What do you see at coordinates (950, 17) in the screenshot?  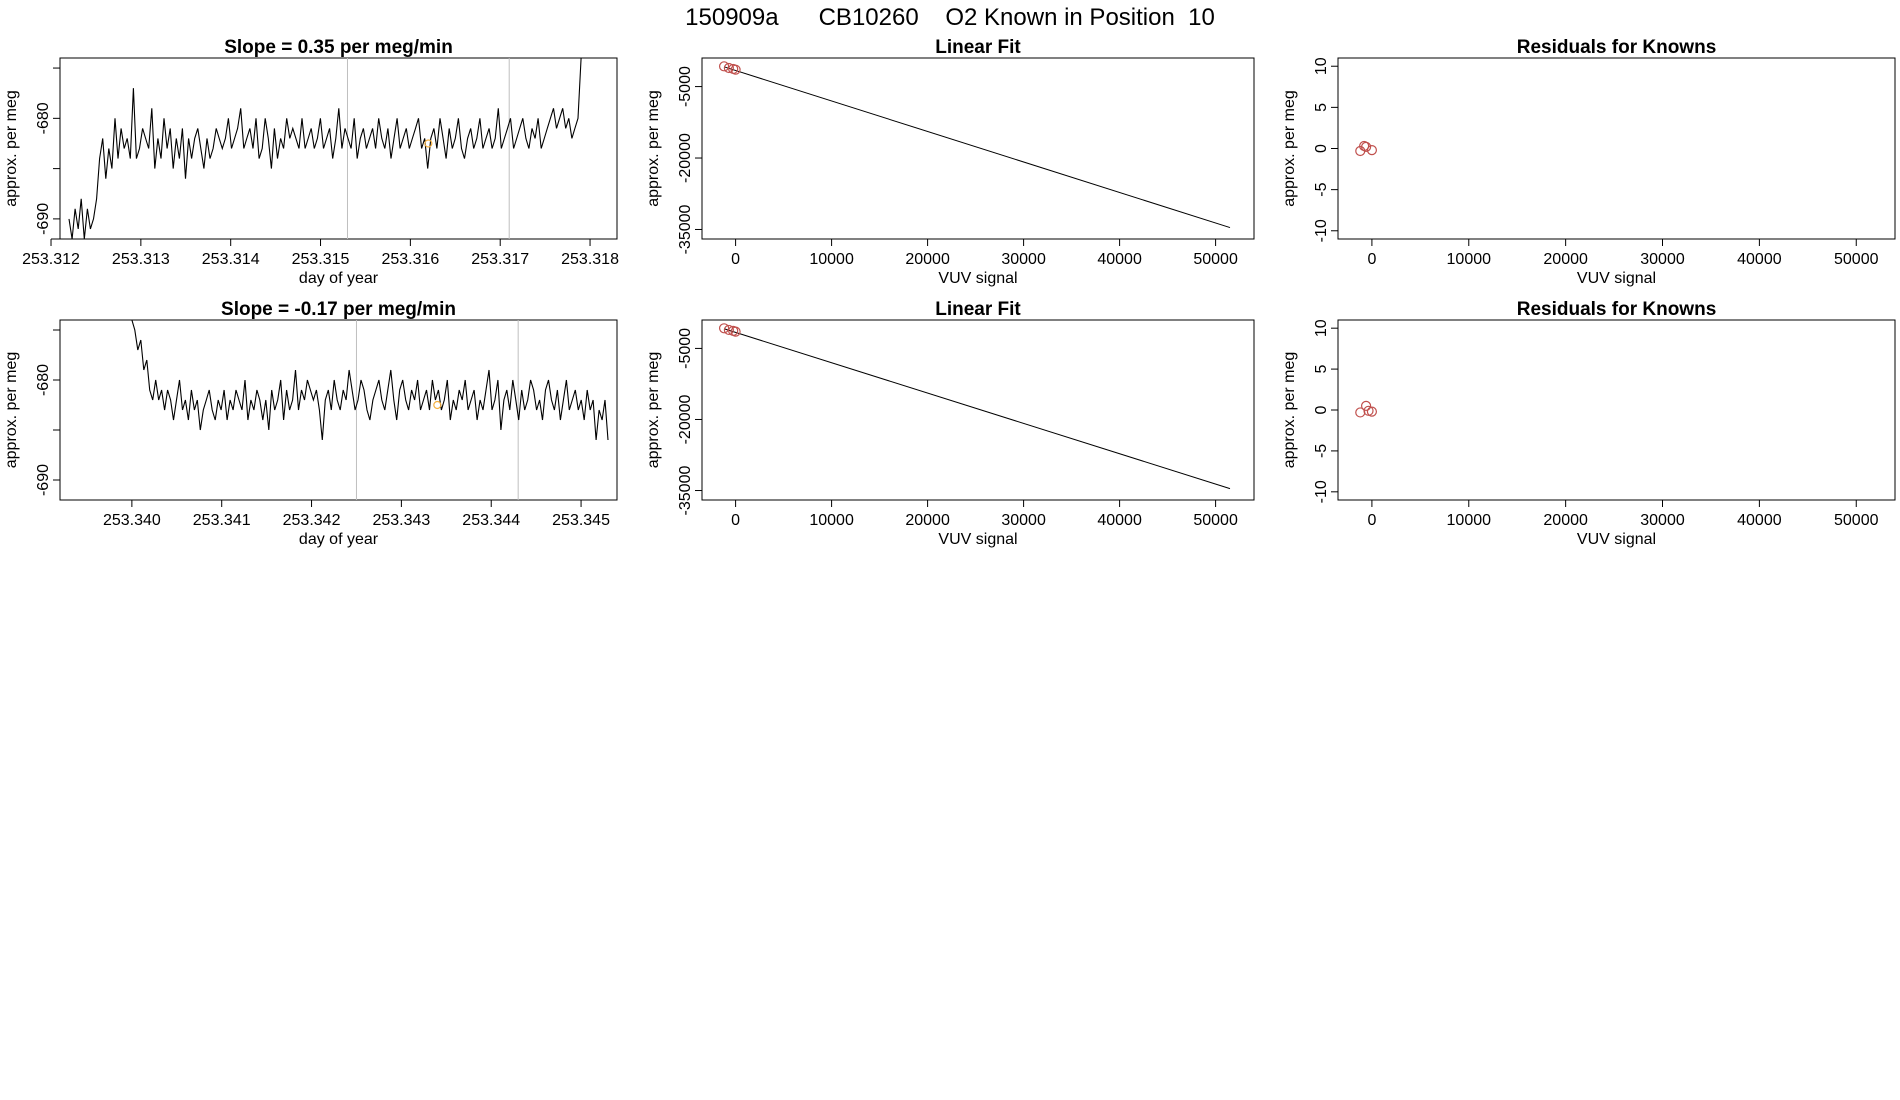 I see `page-title: 150909a CB10260 O2 Known in Position 10` at bounding box center [950, 17].